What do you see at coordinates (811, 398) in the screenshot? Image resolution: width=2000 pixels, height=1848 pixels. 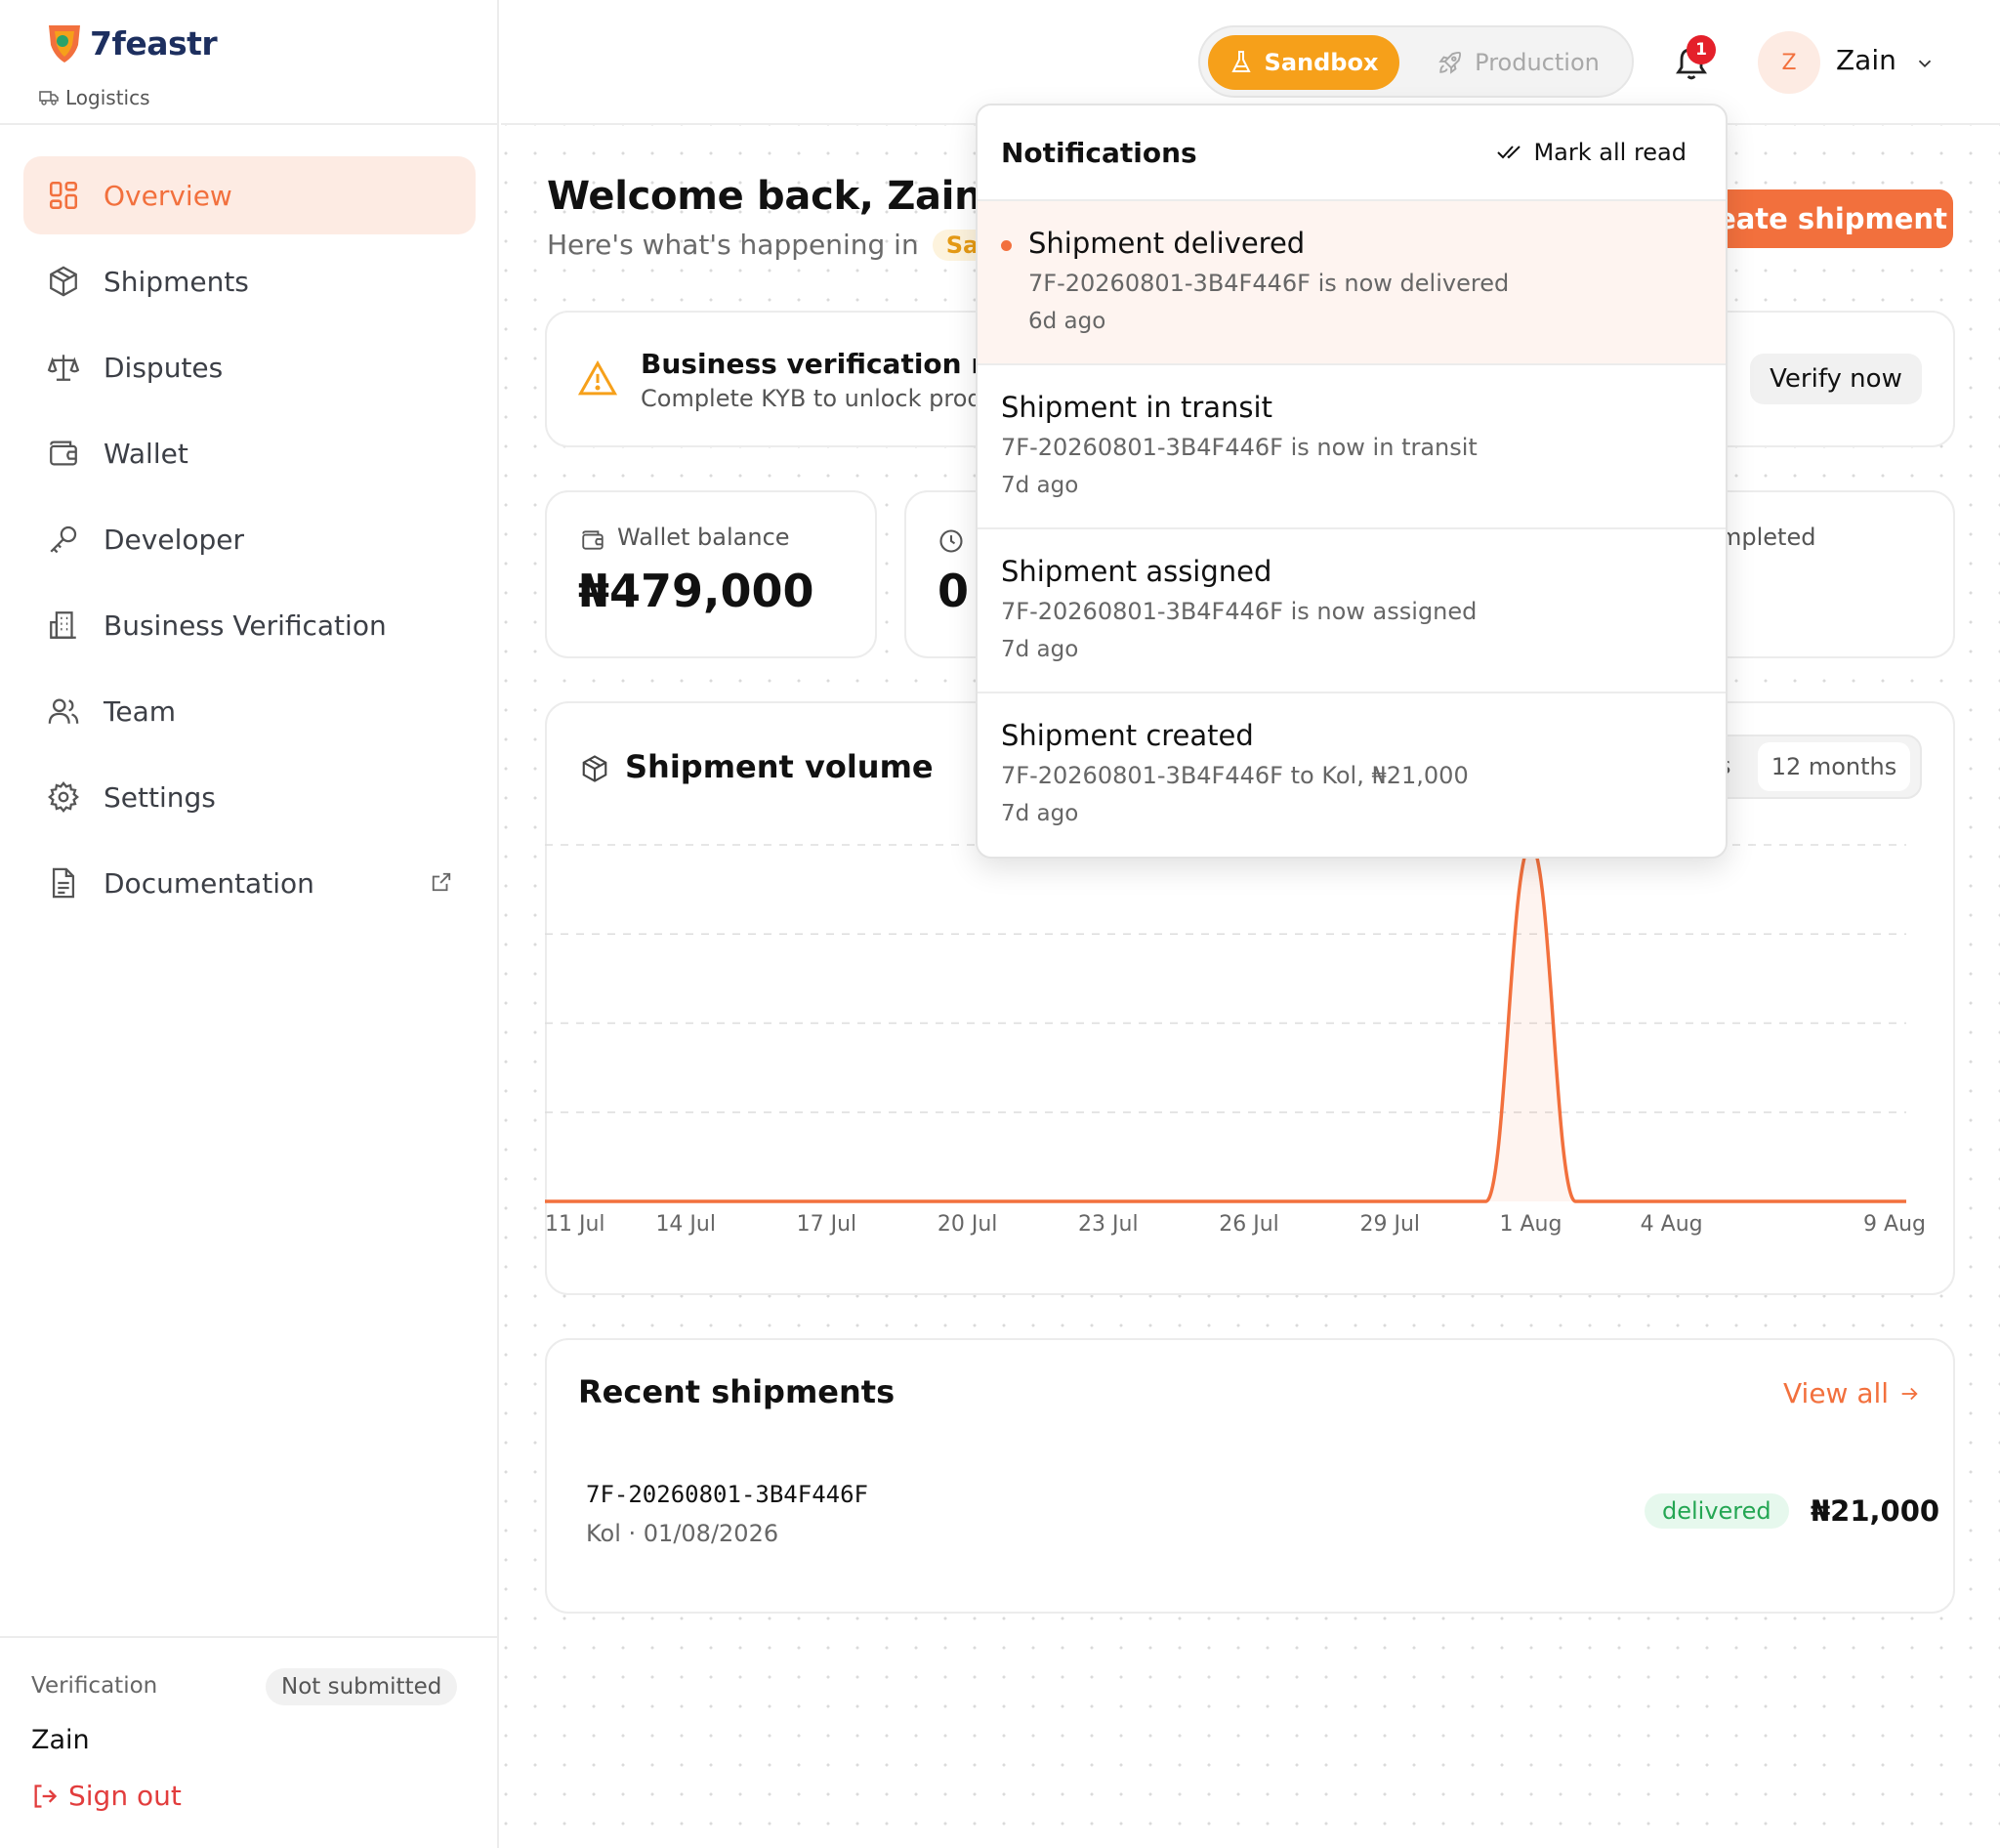 I see `kyb-text: Complete KYB to unlock prod` at bounding box center [811, 398].